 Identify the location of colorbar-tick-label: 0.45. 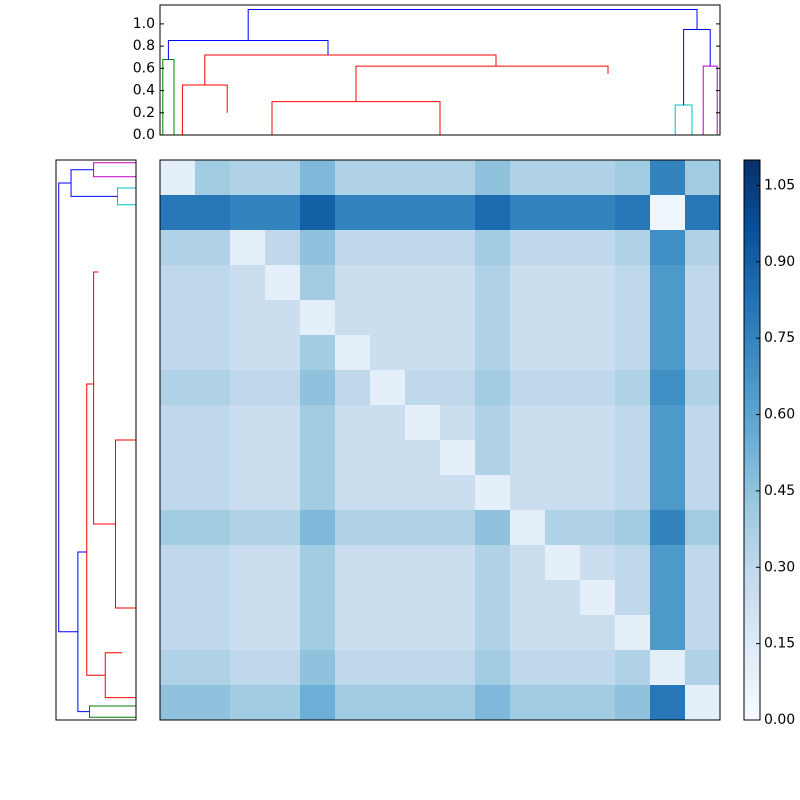
(779, 491).